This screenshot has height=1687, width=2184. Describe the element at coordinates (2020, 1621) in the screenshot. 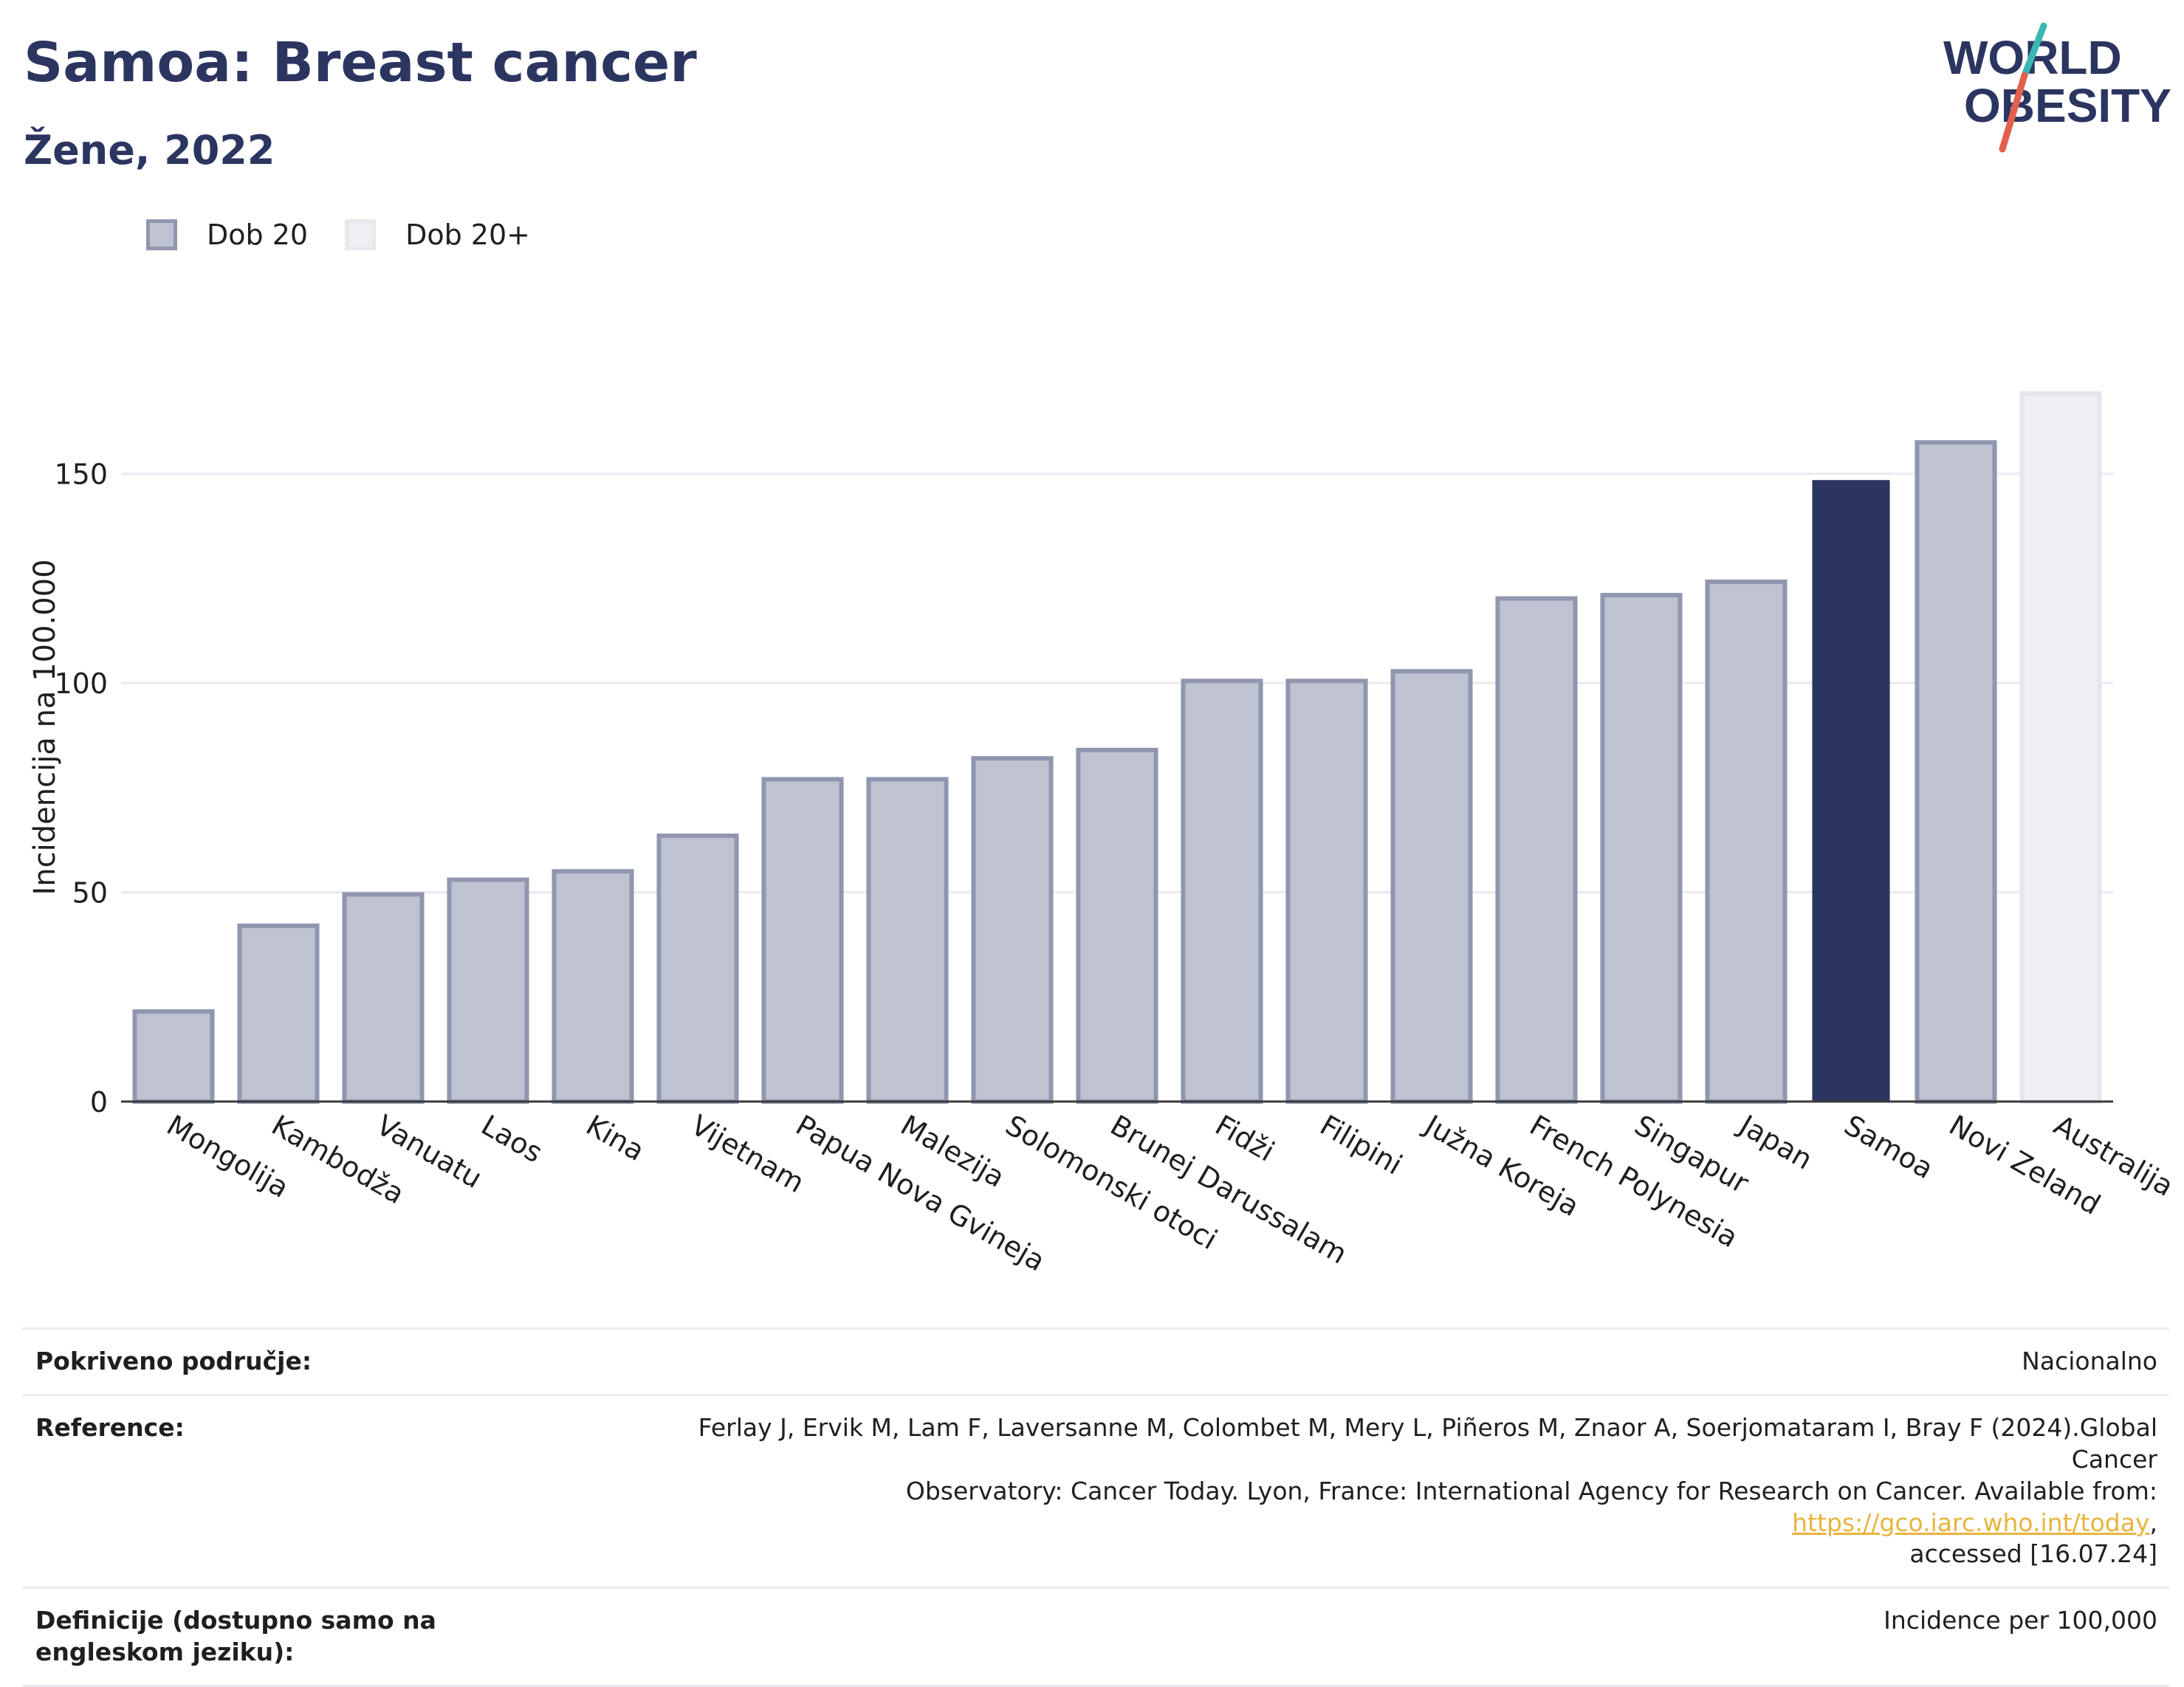

I see `definitions-value: Incidence per 100,000` at that location.